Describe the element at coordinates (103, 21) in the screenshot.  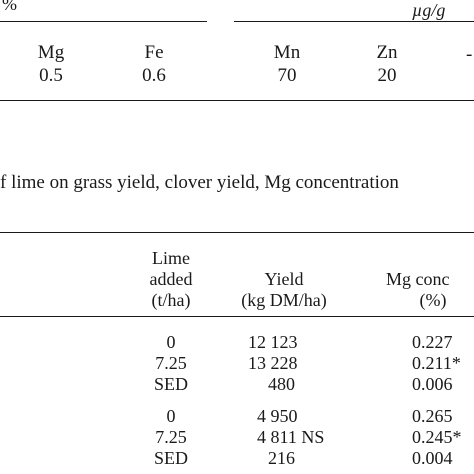
I see `top-rule-left` at that location.